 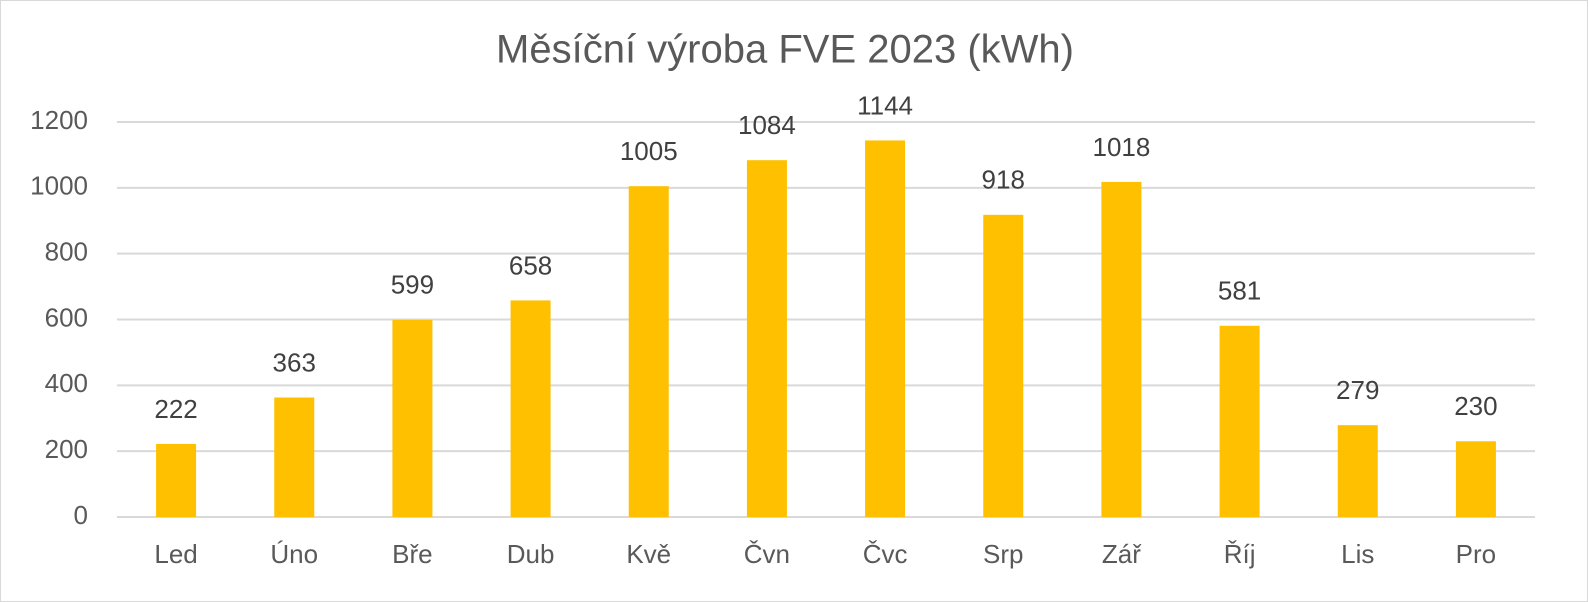 I want to click on data-label: 918, so click(x=1003, y=180).